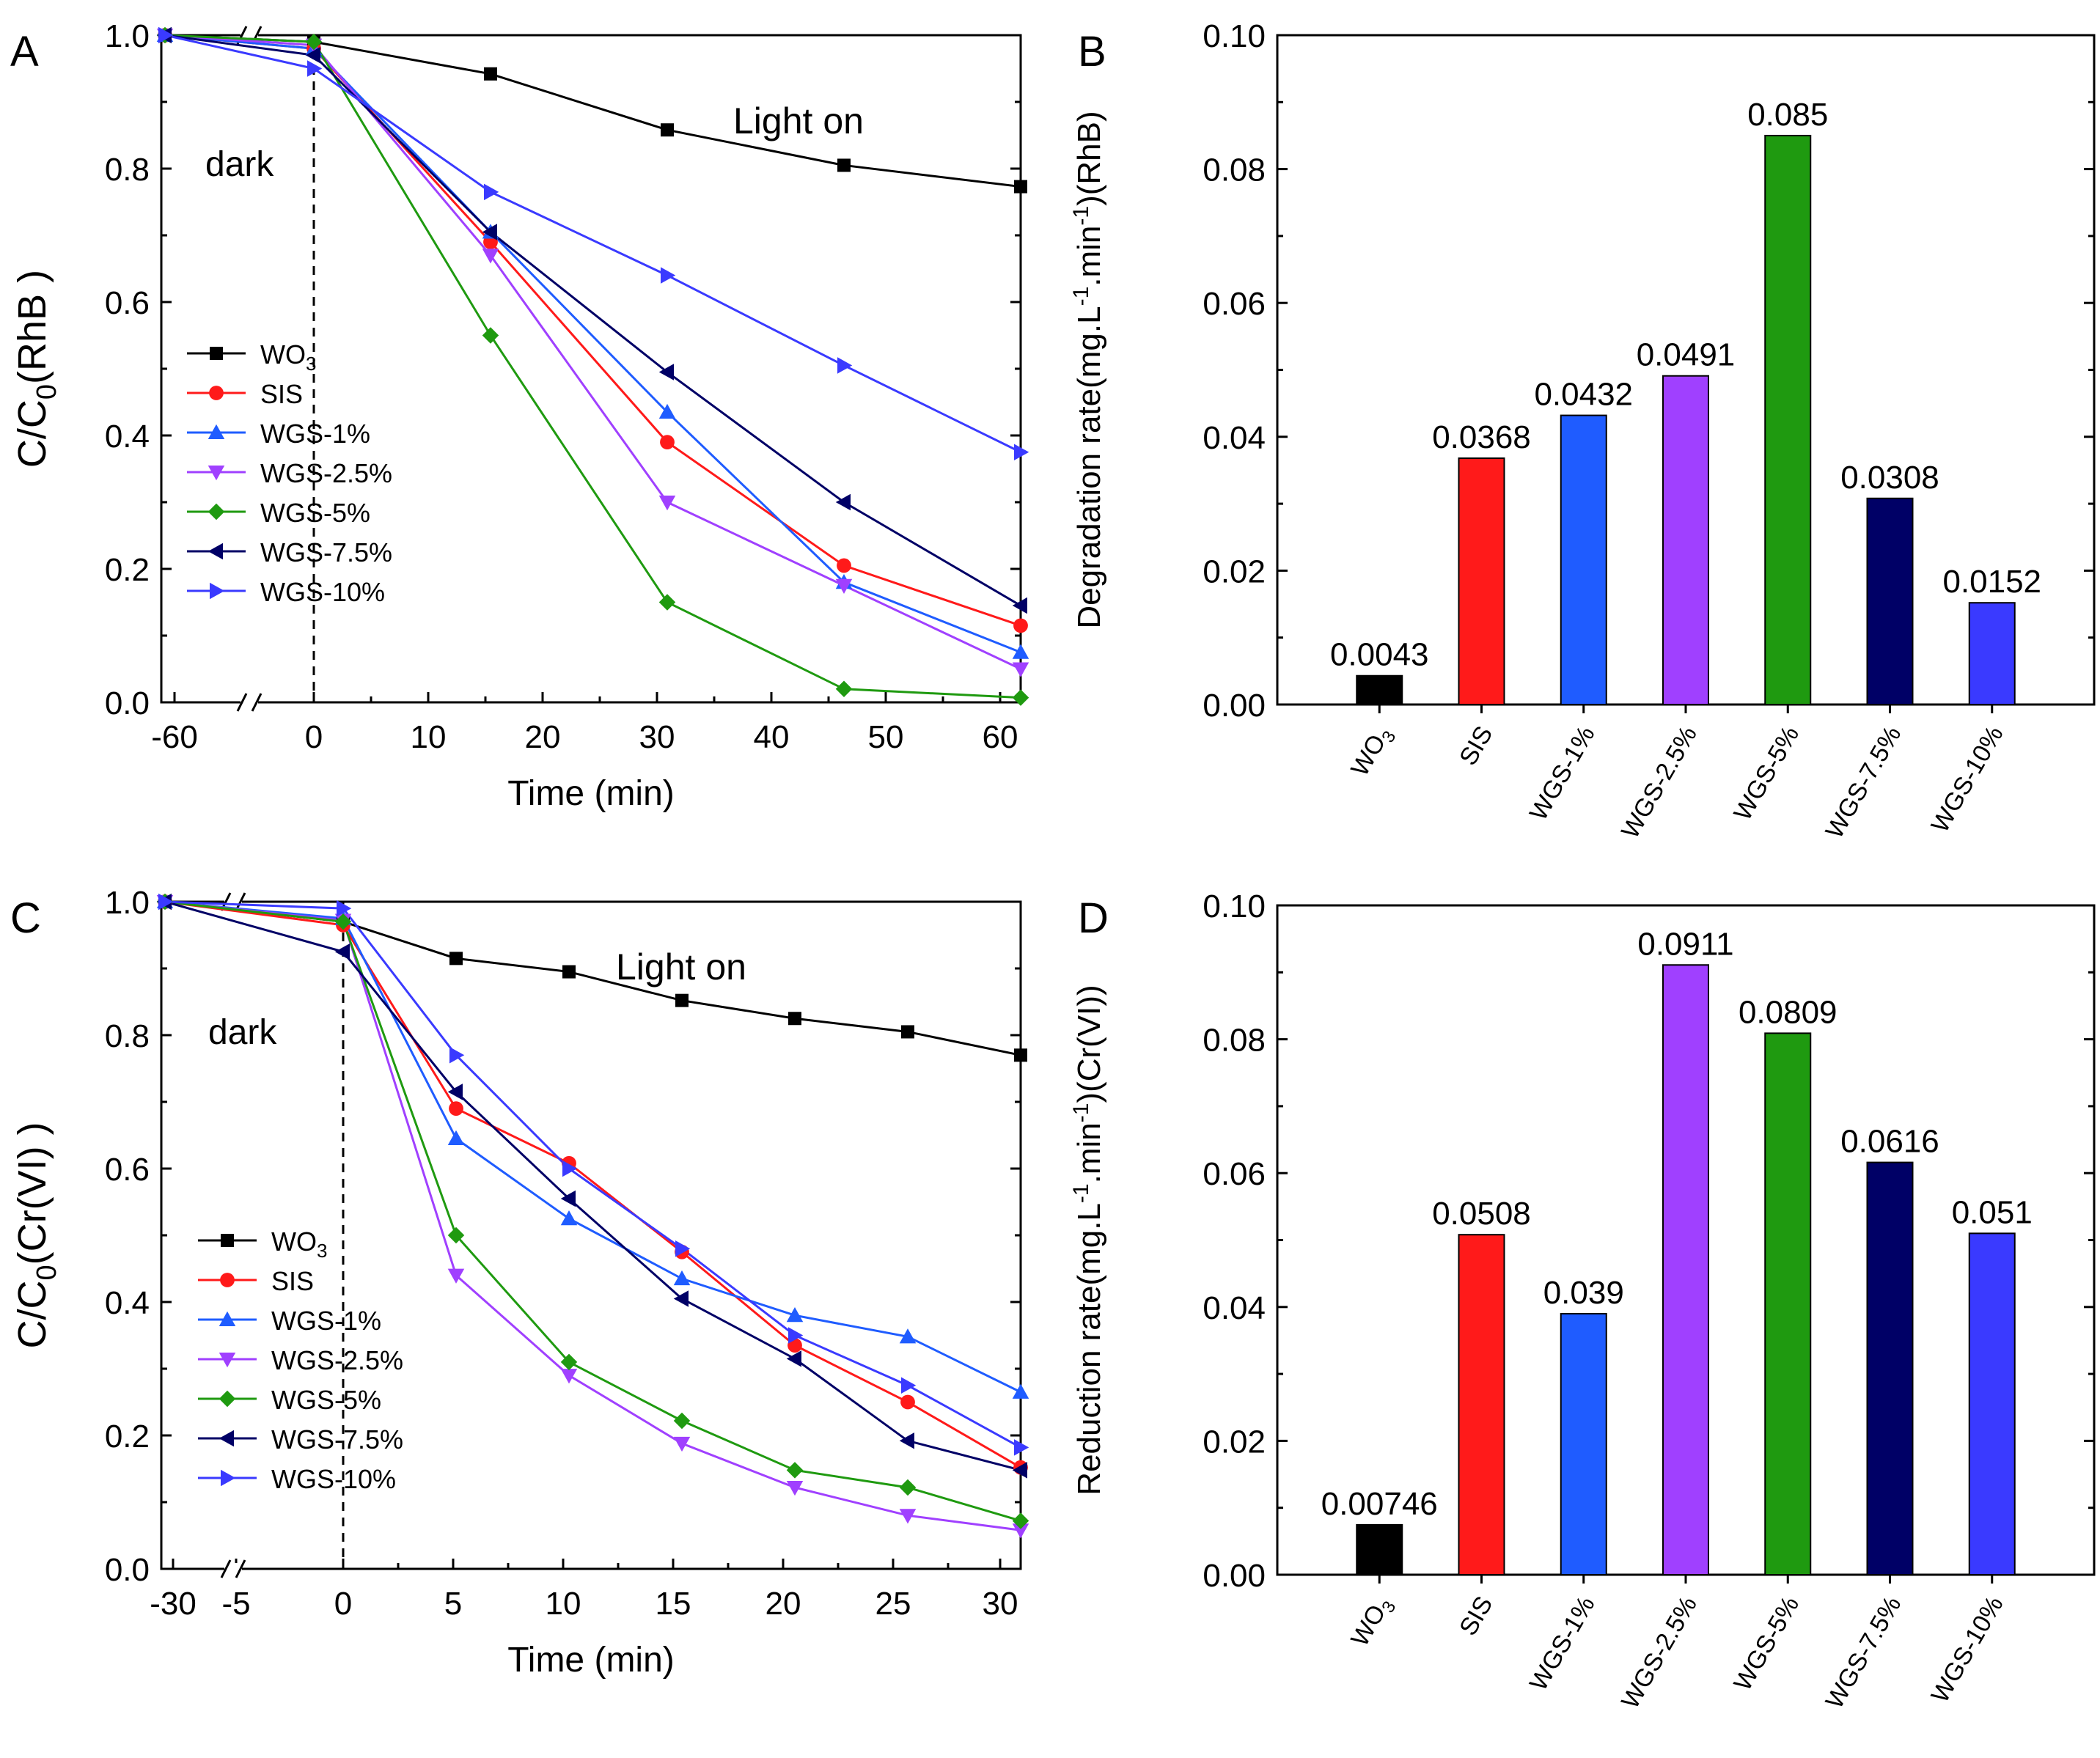 The height and width of the screenshot is (1758, 2100). Describe the element at coordinates (294, 1241) in the screenshot. I see `text-part: WO` at that location.